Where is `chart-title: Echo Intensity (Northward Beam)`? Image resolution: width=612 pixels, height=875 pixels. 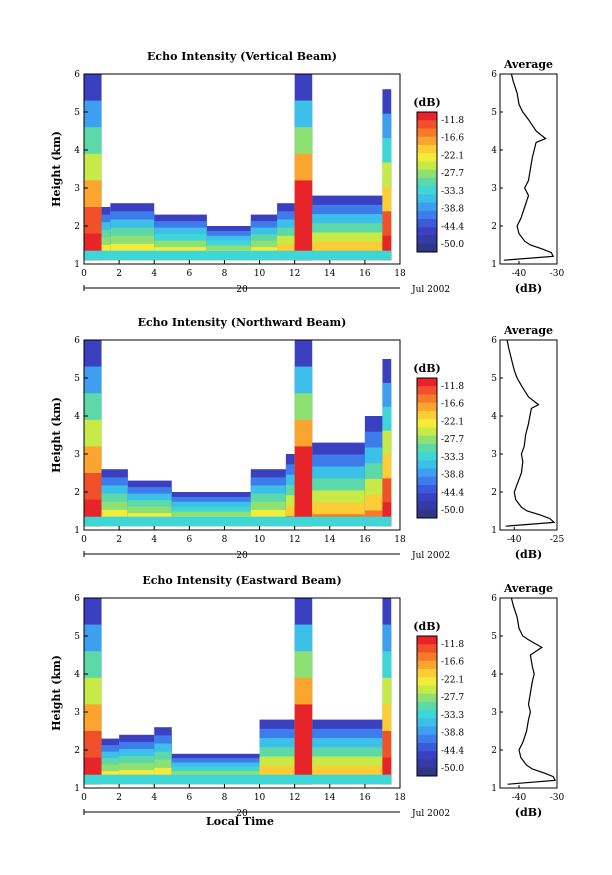
chart-title: Echo Intensity (Northward Beam) is located at coordinates (242, 322).